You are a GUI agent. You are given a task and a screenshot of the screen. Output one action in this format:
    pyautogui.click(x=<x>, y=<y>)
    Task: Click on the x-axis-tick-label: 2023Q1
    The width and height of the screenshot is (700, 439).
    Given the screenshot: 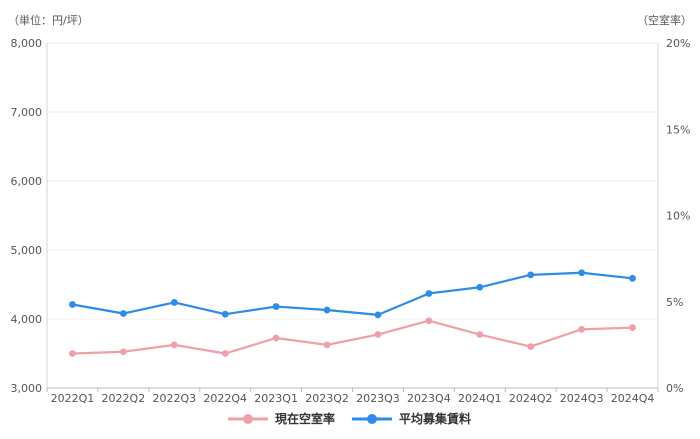 What is the action you would take?
    pyautogui.click(x=276, y=398)
    